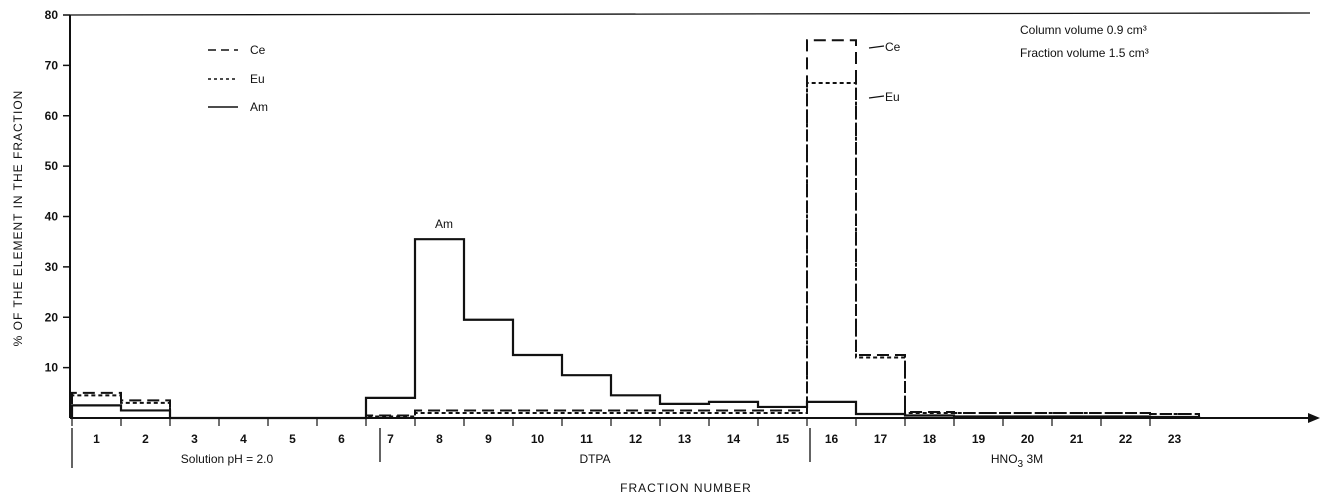 This screenshot has width=1323, height=494. I want to click on column-volume-note: Column volume 0.9 cm³, so click(1083, 30).